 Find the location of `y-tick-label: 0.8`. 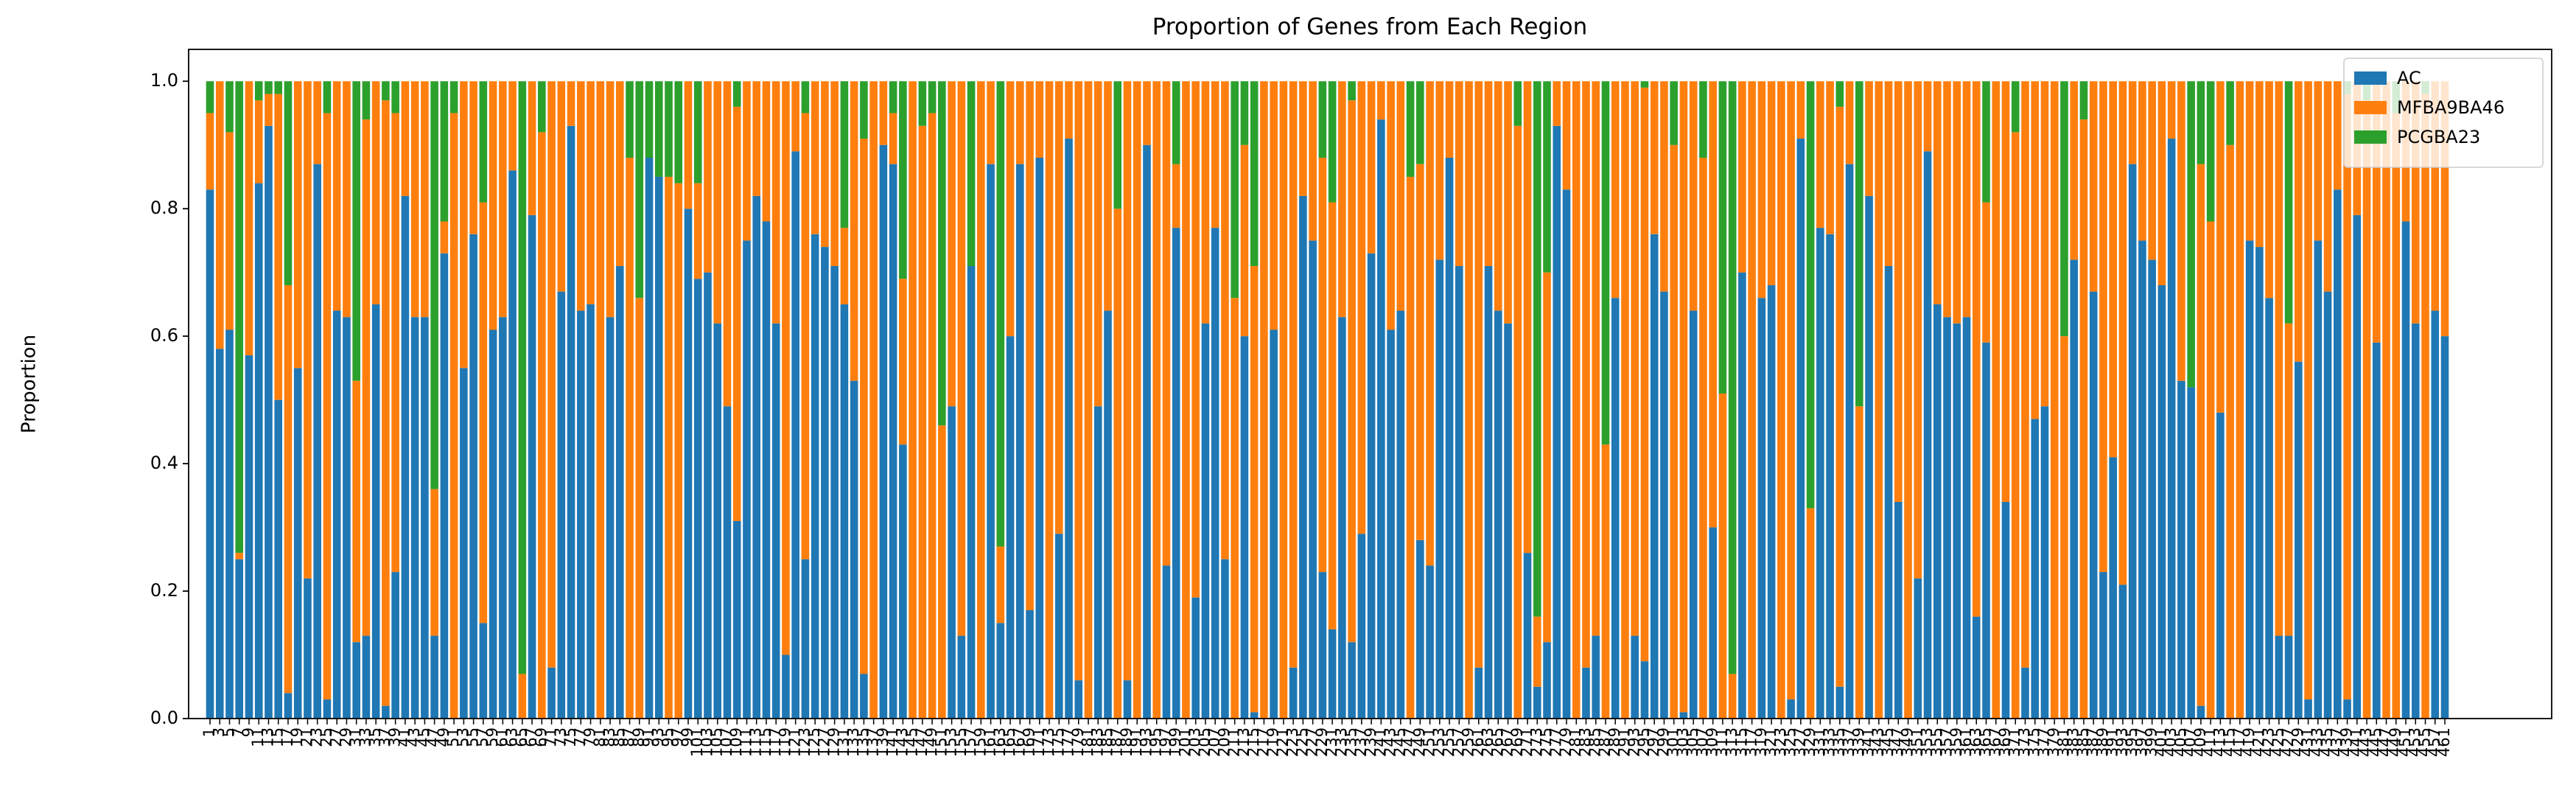

y-tick-label: 0.8 is located at coordinates (164, 208).